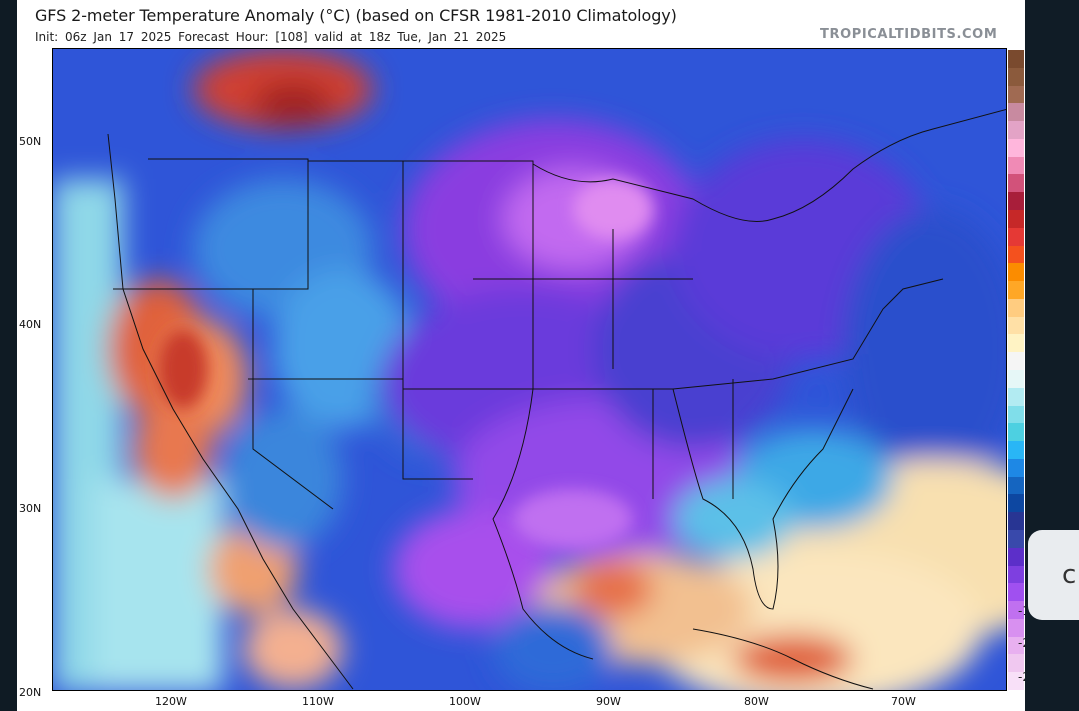  What do you see at coordinates (171, 701) in the screenshot?
I see `lon-label-120w: 120W` at bounding box center [171, 701].